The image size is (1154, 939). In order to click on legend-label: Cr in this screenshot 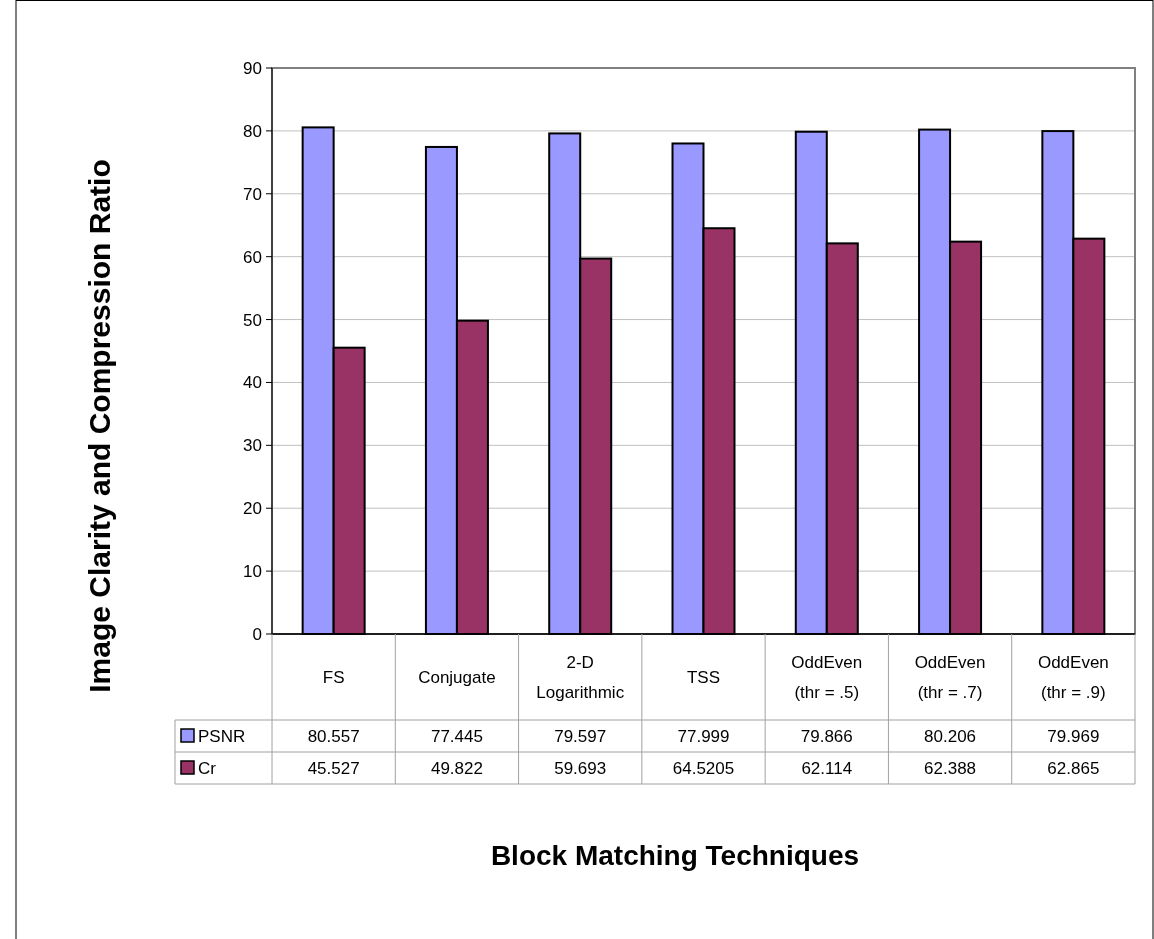, I will do `click(207, 768)`.